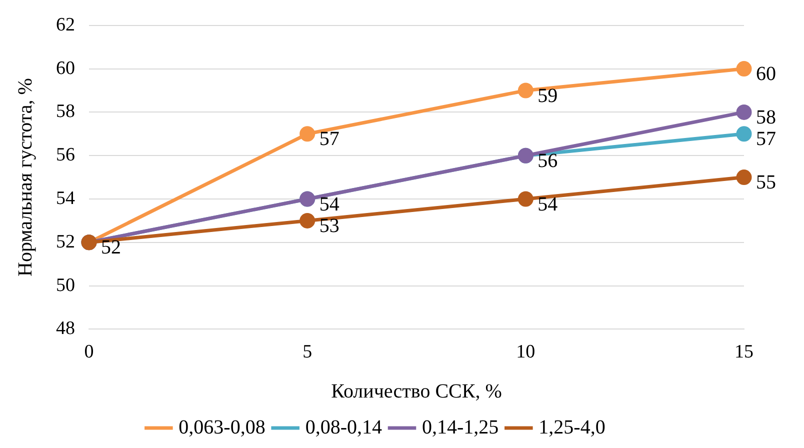 The image size is (804, 448). Describe the element at coordinates (65, 285) in the screenshot. I see `y-tick-label: 50` at that location.